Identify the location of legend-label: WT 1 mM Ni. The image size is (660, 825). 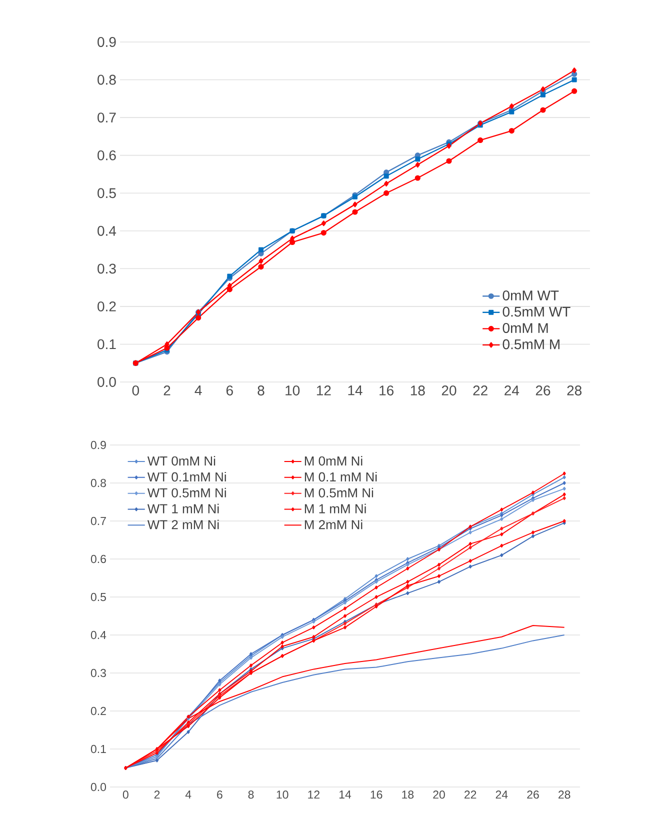
(183, 509).